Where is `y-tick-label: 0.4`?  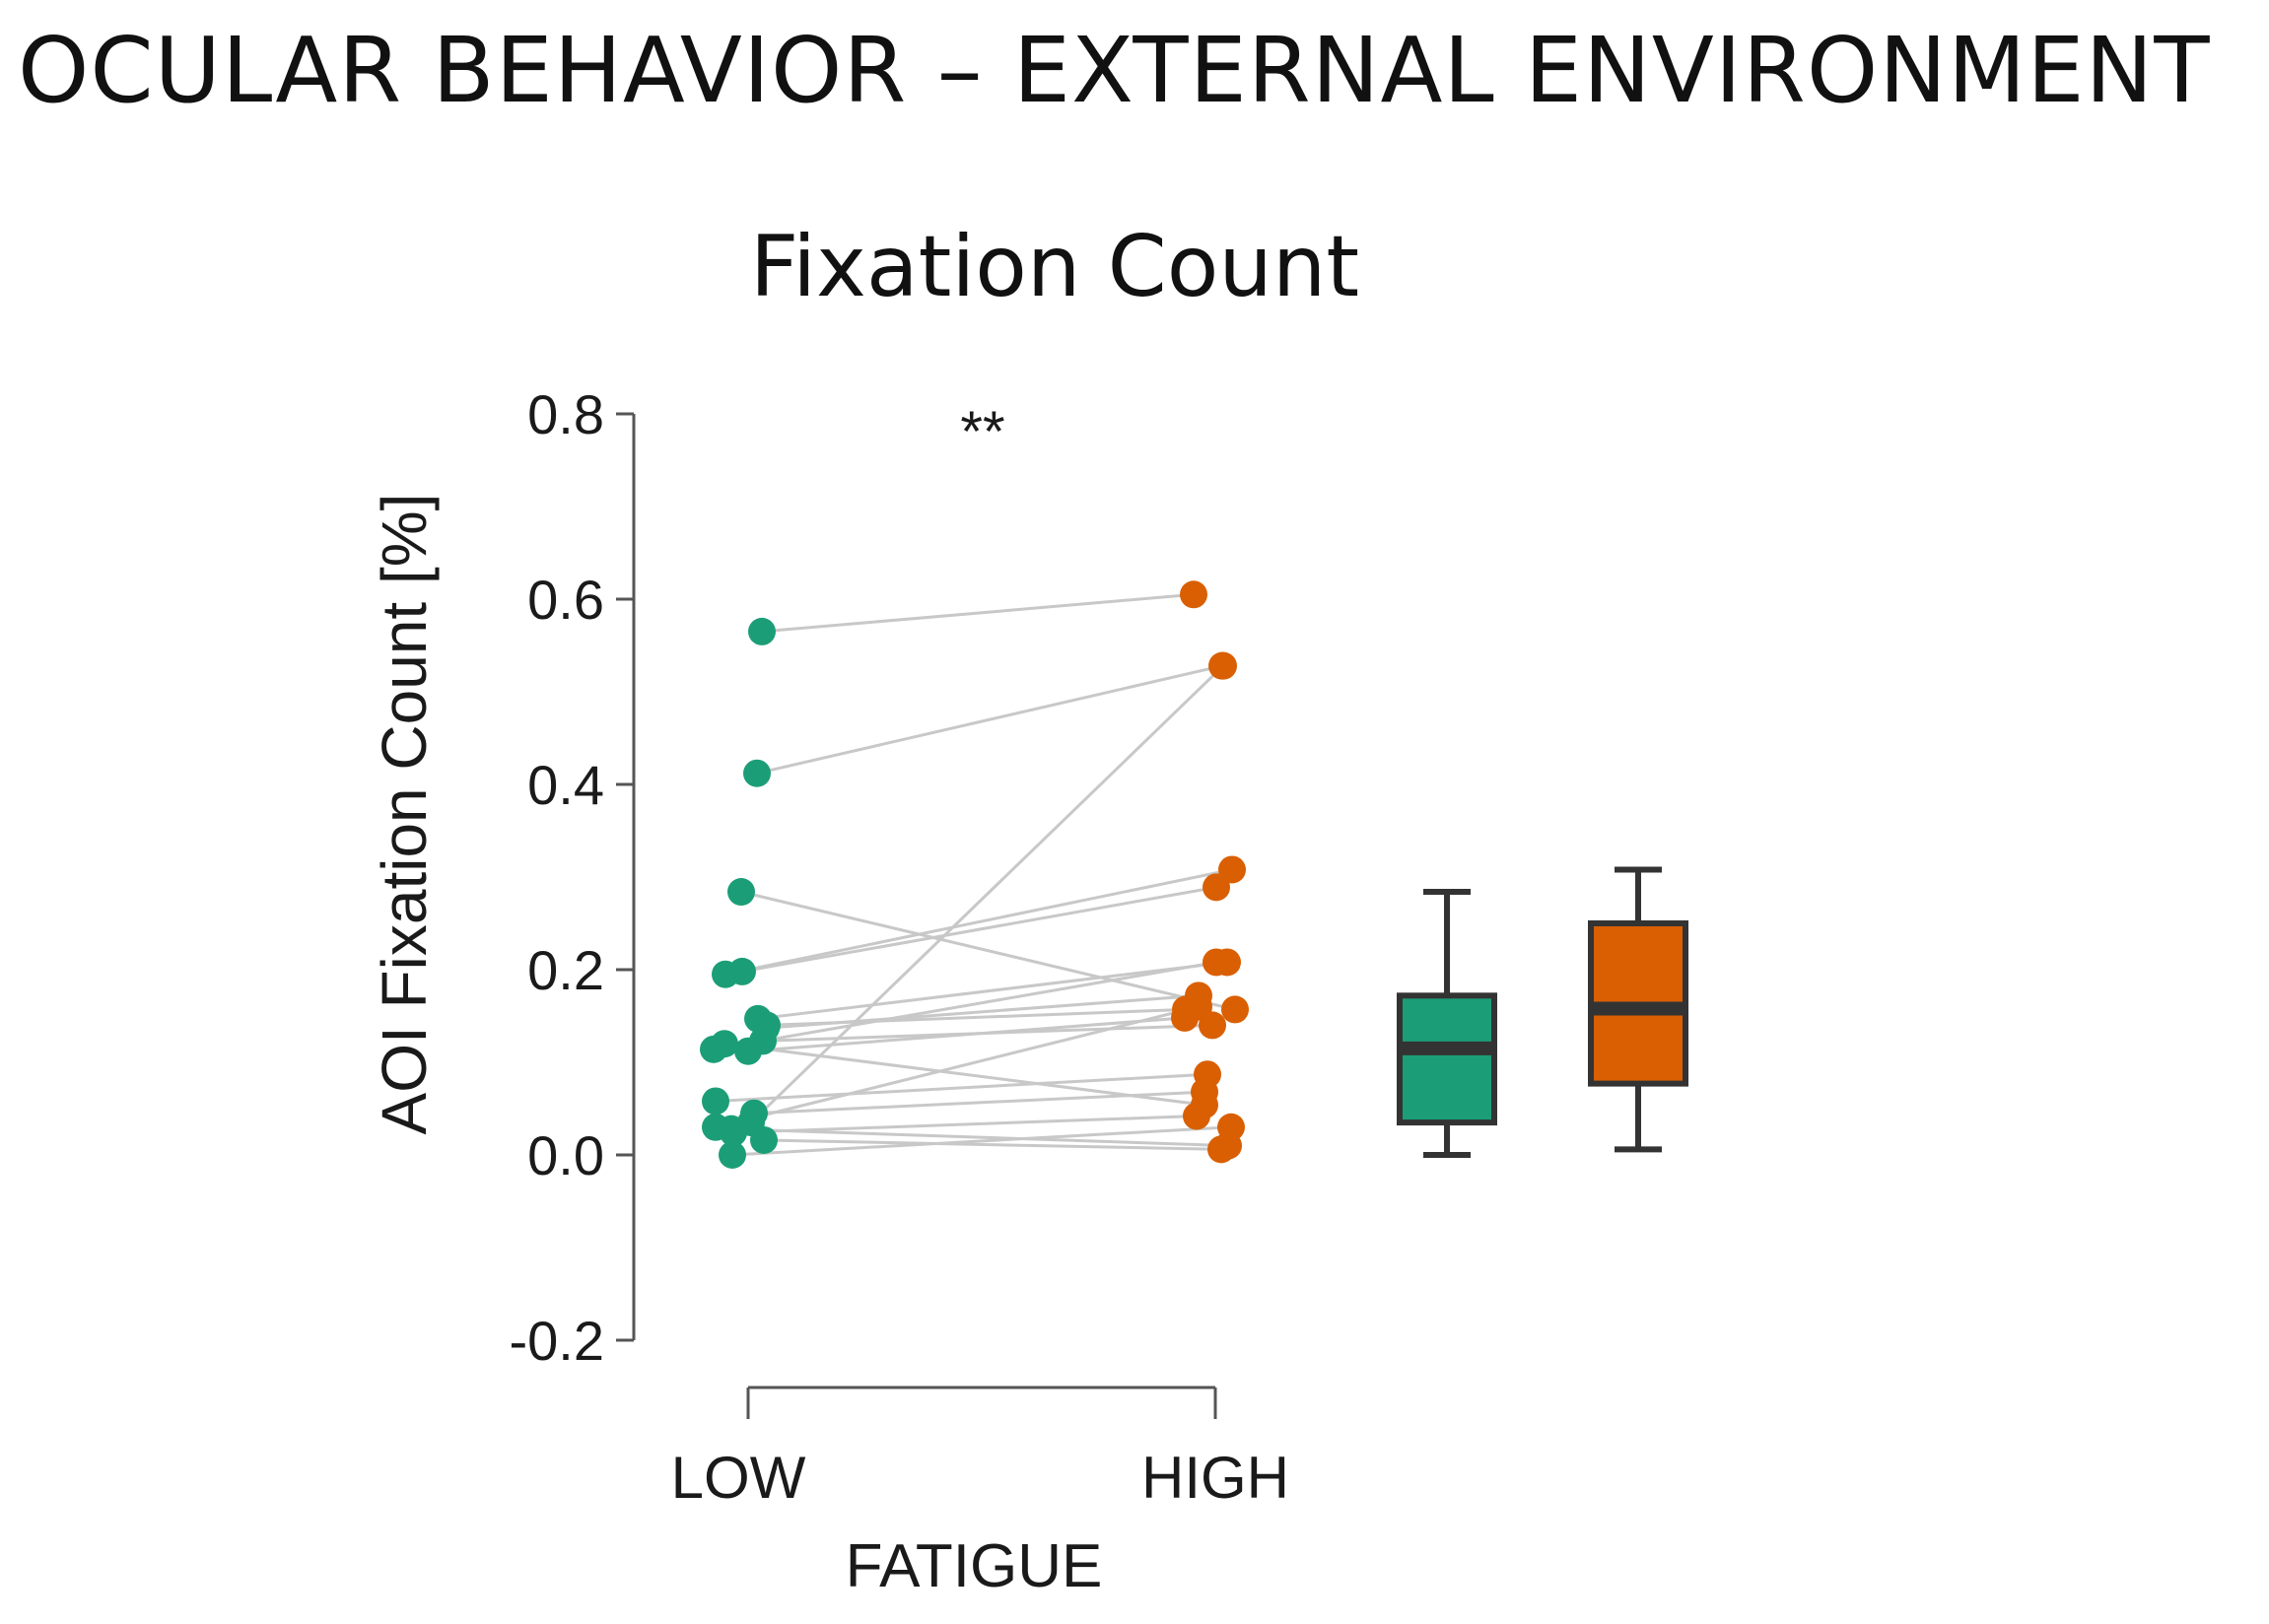
y-tick-label: 0.4 is located at coordinates (565, 785).